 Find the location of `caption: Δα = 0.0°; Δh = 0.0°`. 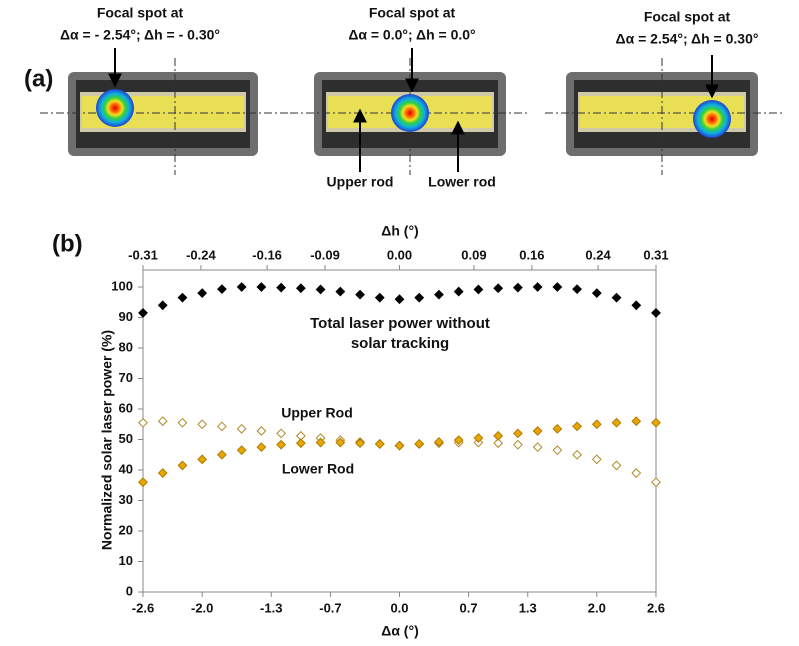

caption: Δα = 0.0°; Δh = 0.0° is located at coordinates (411, 35).